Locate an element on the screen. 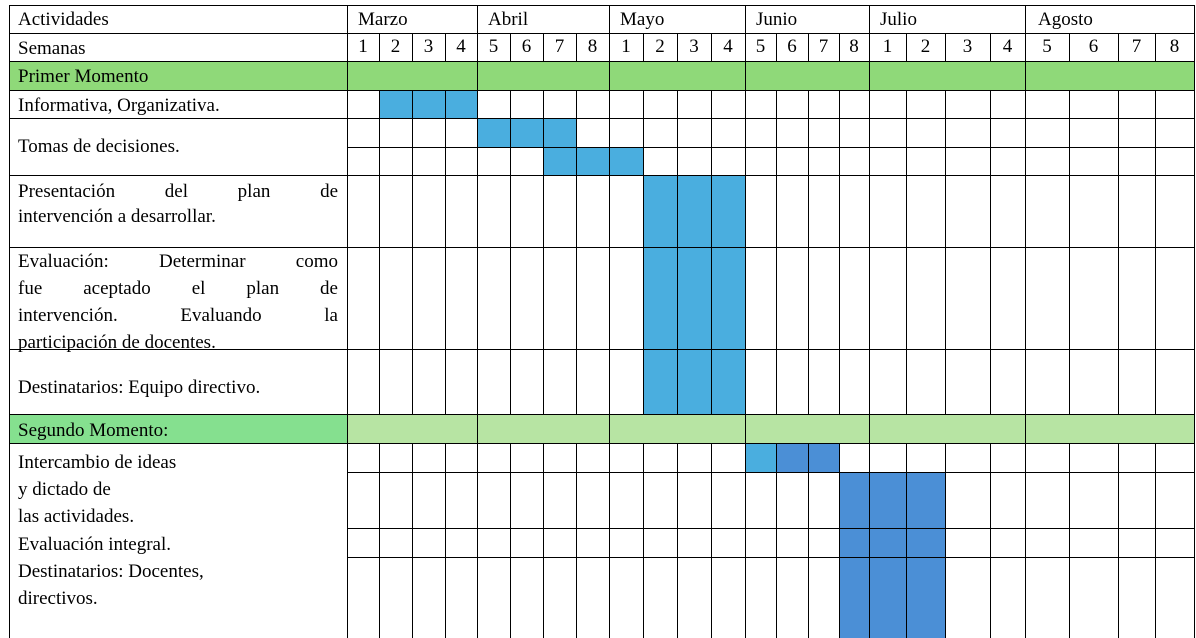  activity-evaluacion-line: fue aceptado el plan de is located at coordinates (178, 288).